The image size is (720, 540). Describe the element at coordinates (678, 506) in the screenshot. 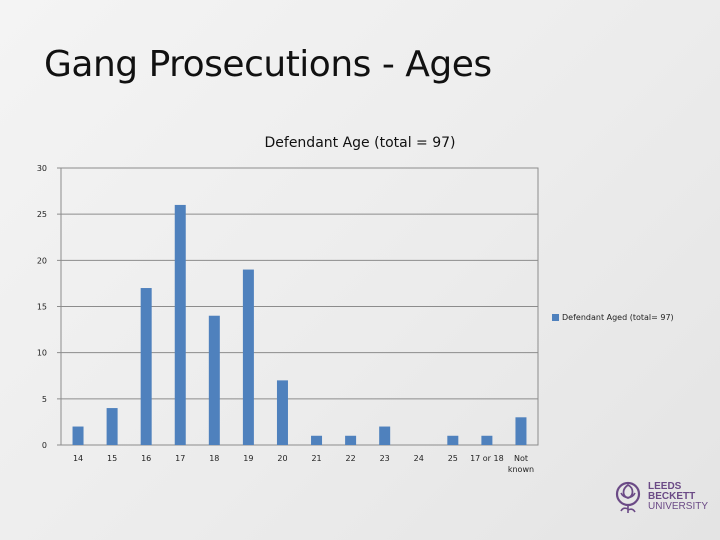

I see `logo-line-3: UNIVERSITY` at that location.